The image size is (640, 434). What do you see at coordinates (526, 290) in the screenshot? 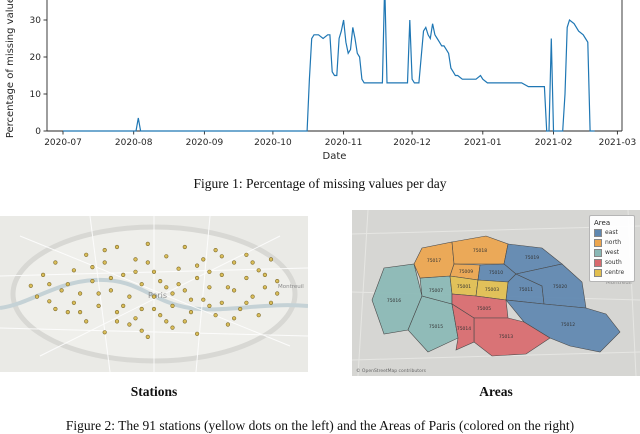
I see `svg-text: 75011` at bounding box center [526, 290].